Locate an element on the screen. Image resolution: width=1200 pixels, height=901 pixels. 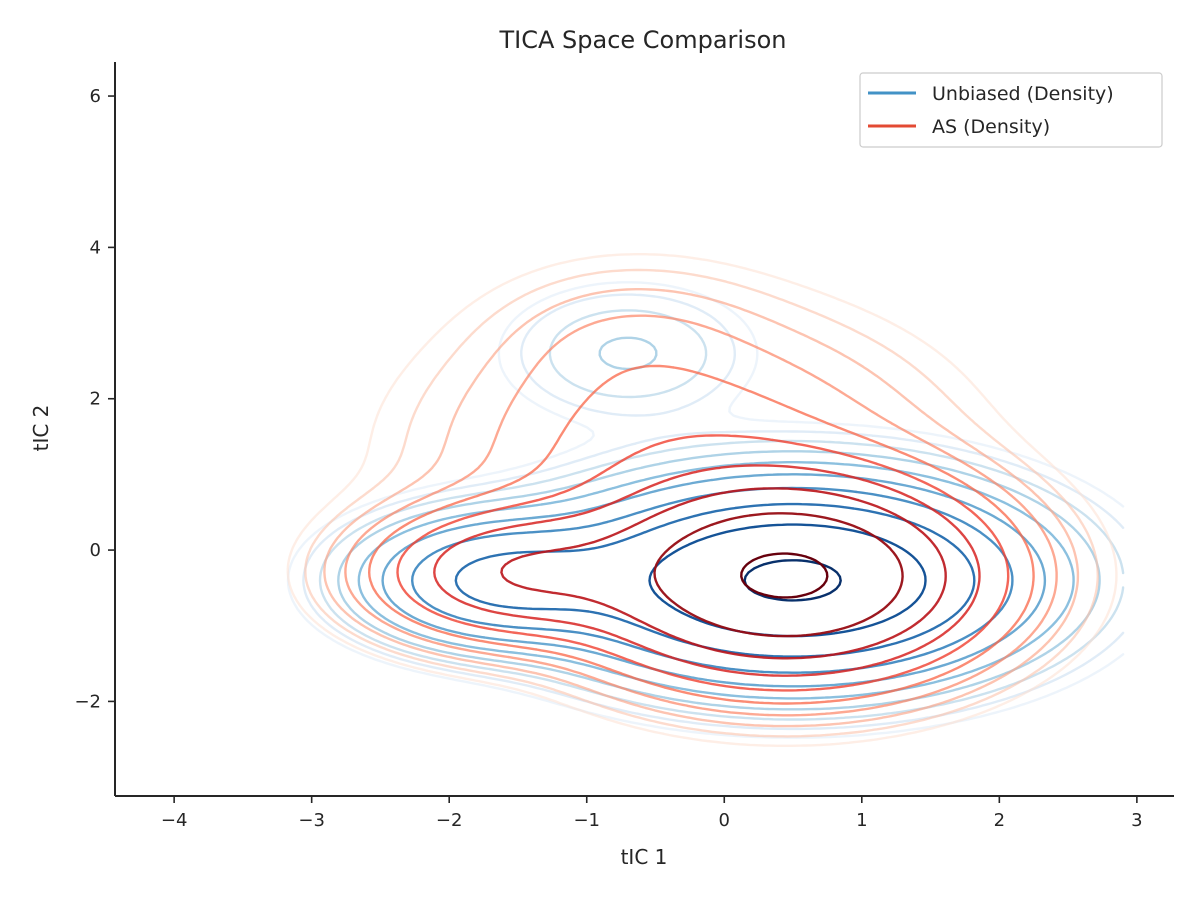
y-axis-label: tIC 2 is located at coordinates (41, 428).